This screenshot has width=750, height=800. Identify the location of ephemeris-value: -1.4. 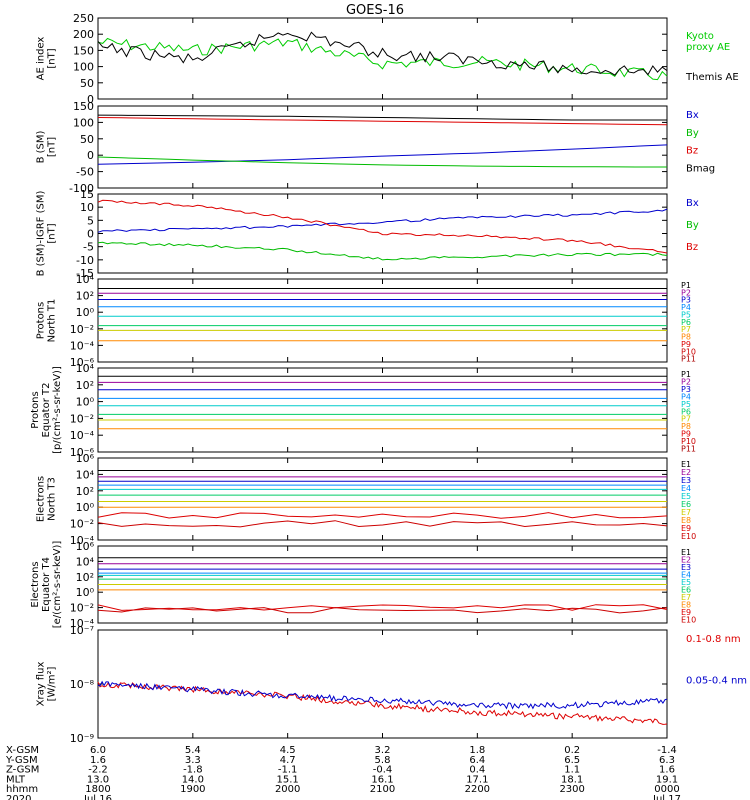
(667, 750).